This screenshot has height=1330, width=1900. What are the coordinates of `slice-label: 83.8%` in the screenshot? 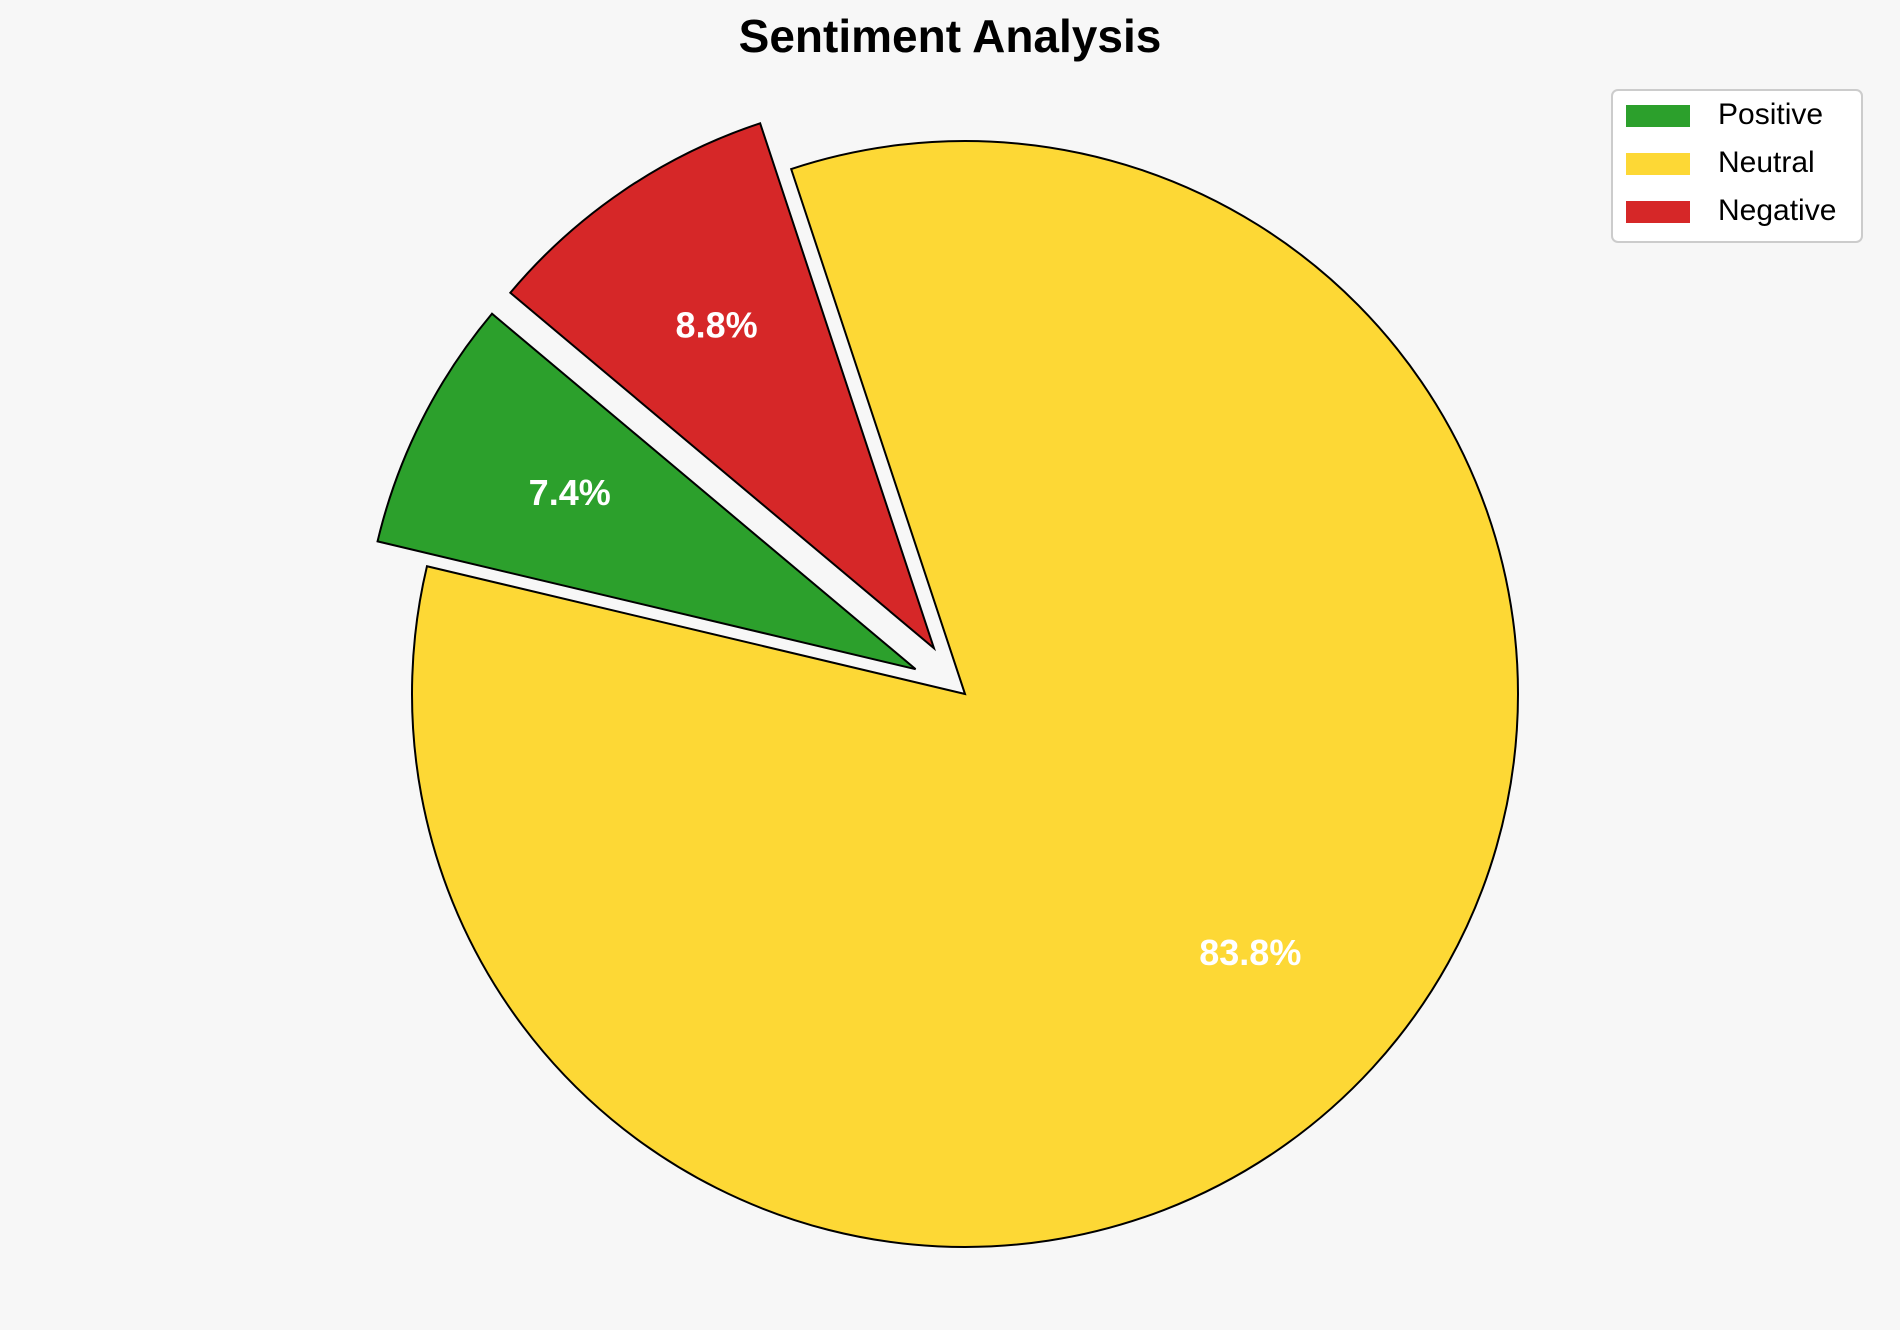 It's located at (1250, 952).